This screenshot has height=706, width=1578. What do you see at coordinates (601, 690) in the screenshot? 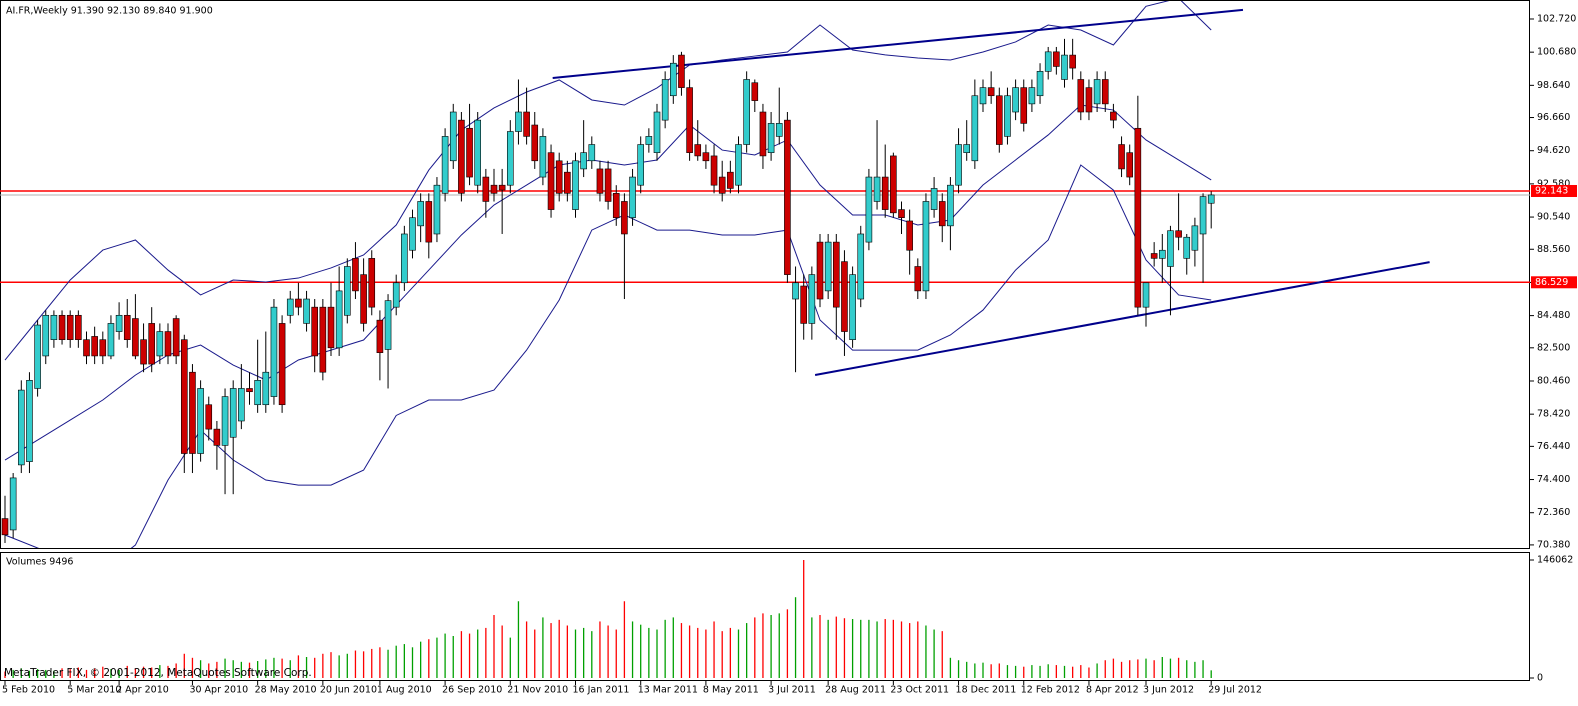
I see `x-tick-label: 16 Jan 2011` at bounding box center [601, 690].